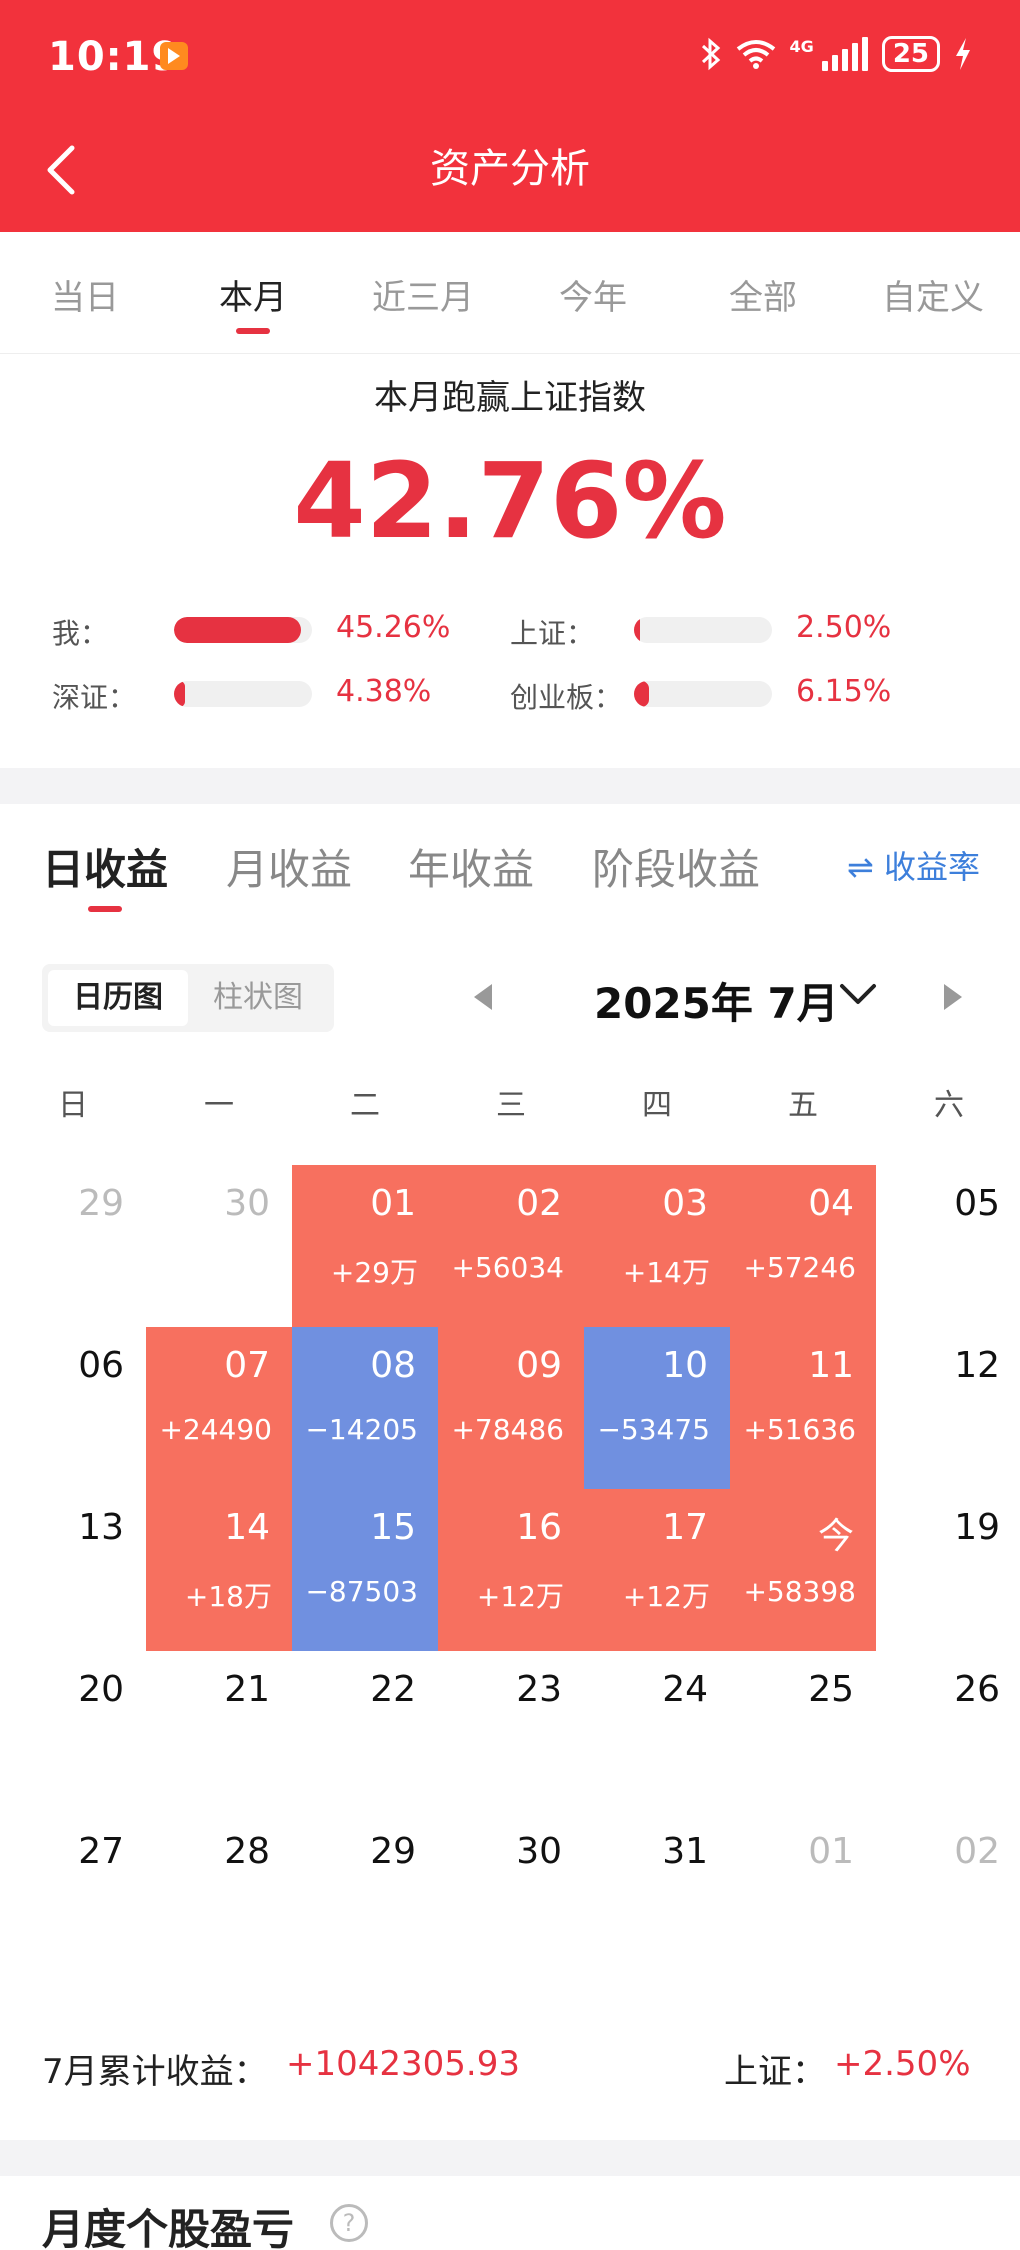 Image resolution: width=1020 pixels, height=2250 pixels. Describe the element at coordinates (168, 2227) in the screenshot. I see `section-title: 月度个股盈亏` at that location.